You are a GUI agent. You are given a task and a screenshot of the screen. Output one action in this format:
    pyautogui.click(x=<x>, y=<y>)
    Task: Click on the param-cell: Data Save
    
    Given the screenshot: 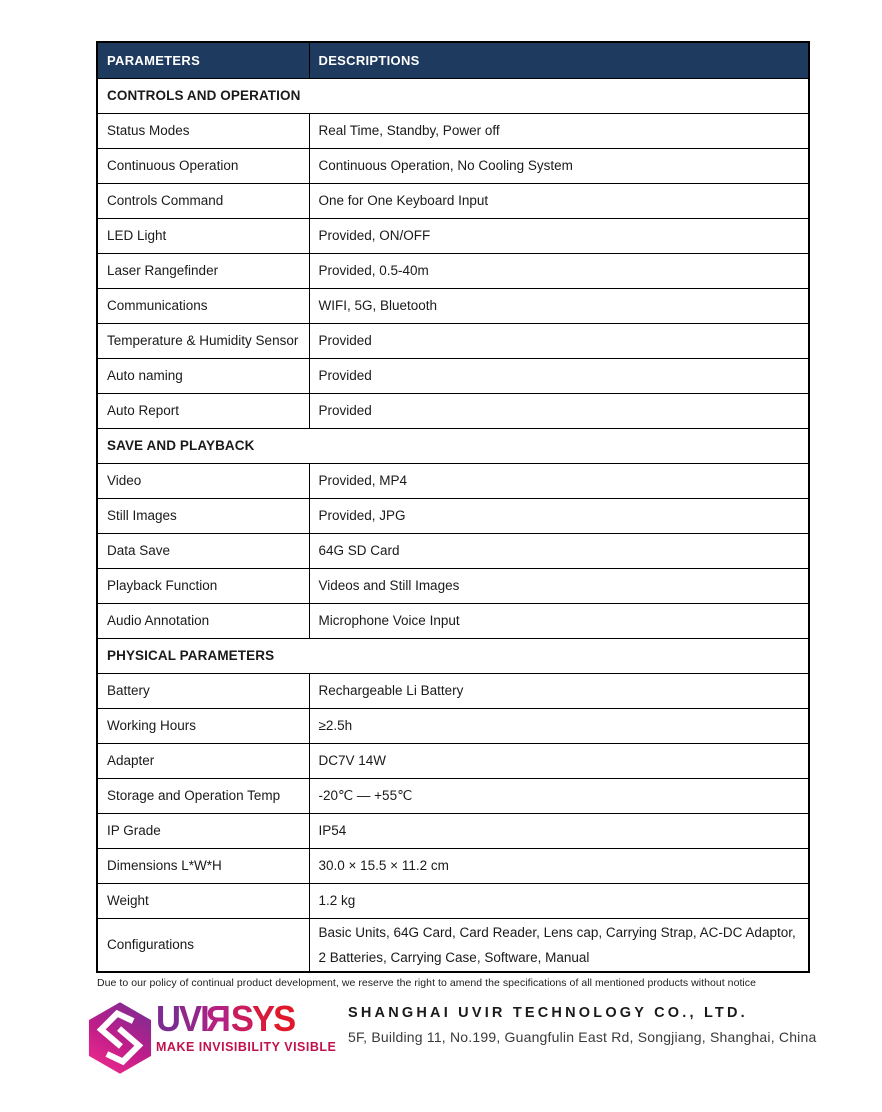 What is the action you would take?
    pyautogui.click(x=203, y=550)
    